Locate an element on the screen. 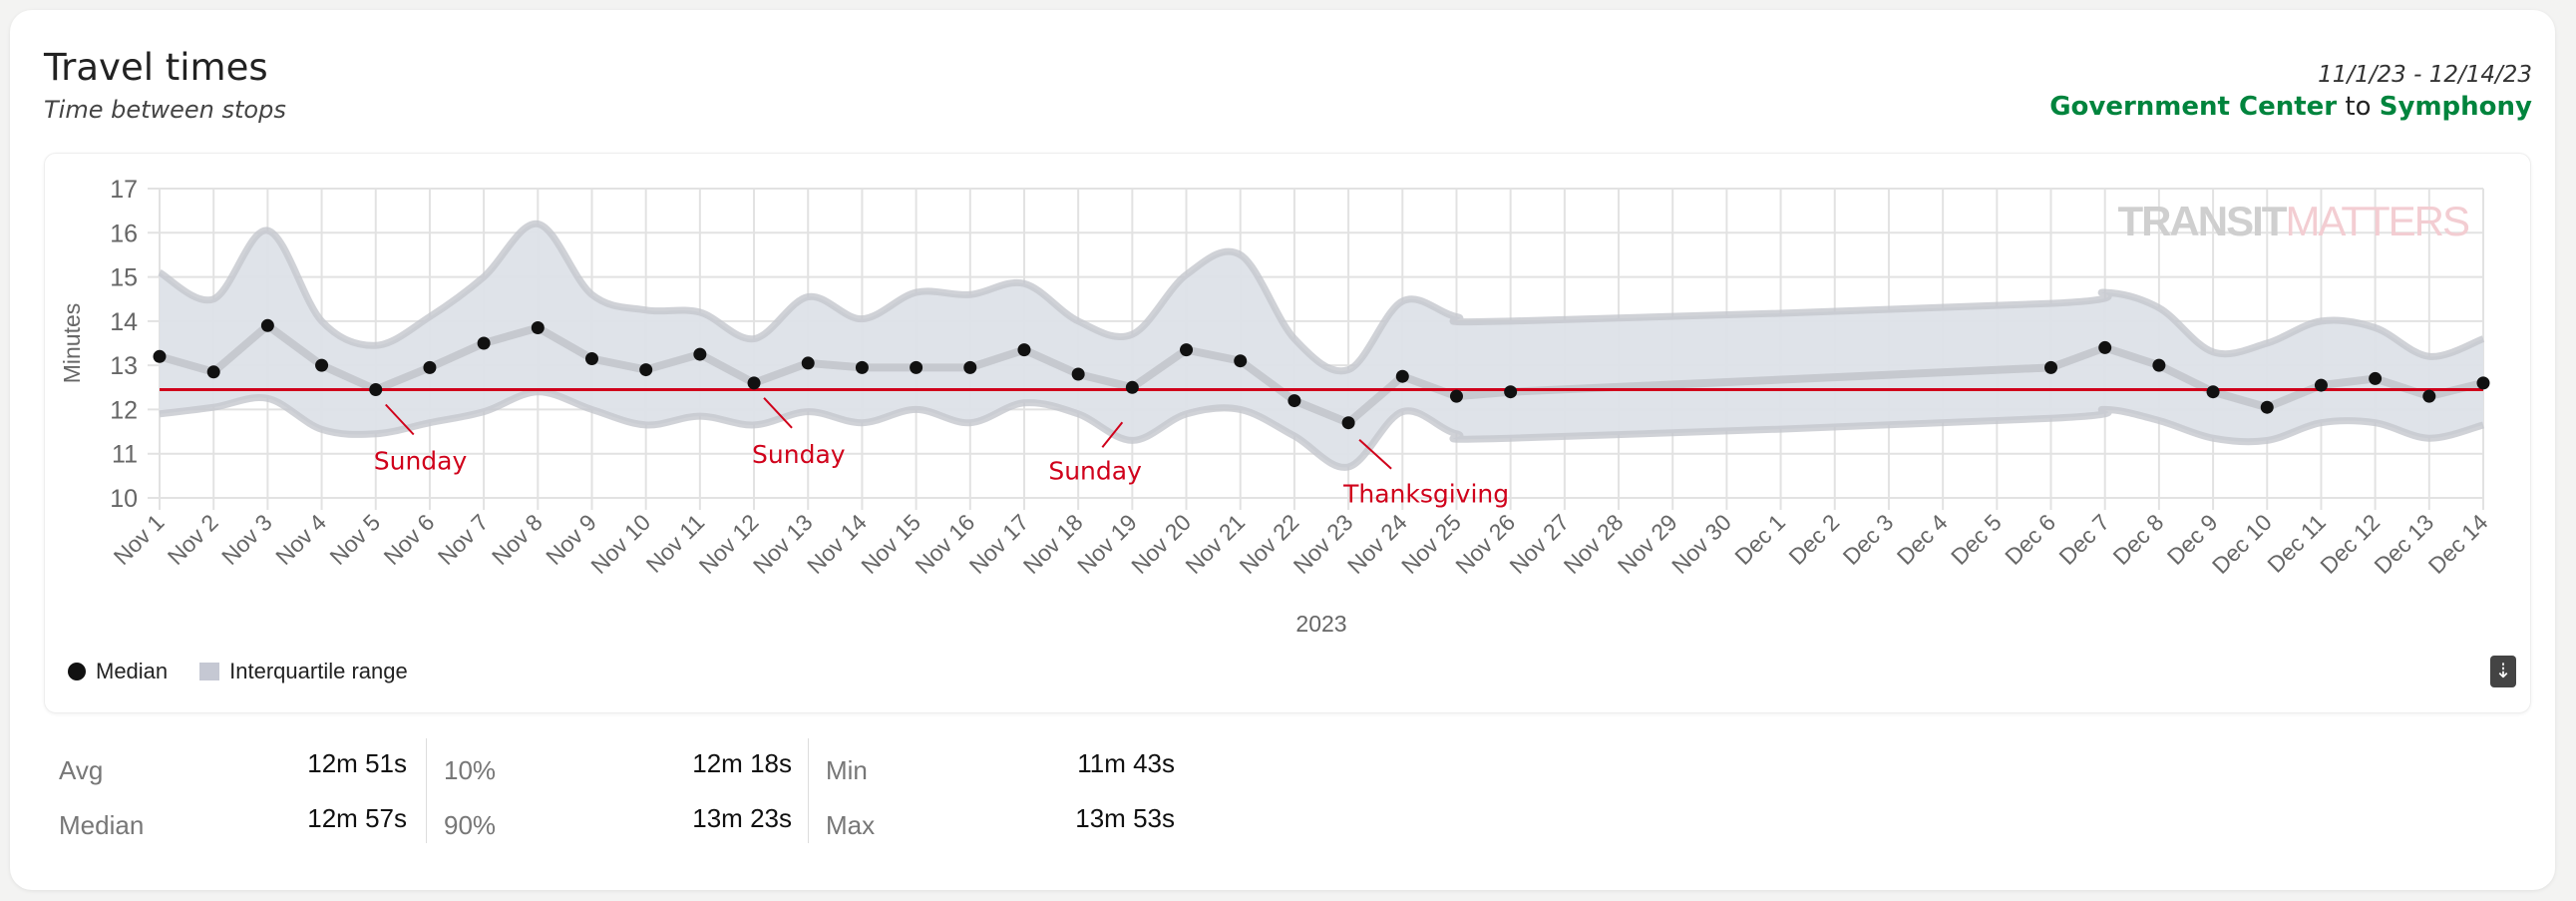 This screenshot has width=2576, height=901. x-tick-label: Nov 1 is located at coordinates (139, 539).